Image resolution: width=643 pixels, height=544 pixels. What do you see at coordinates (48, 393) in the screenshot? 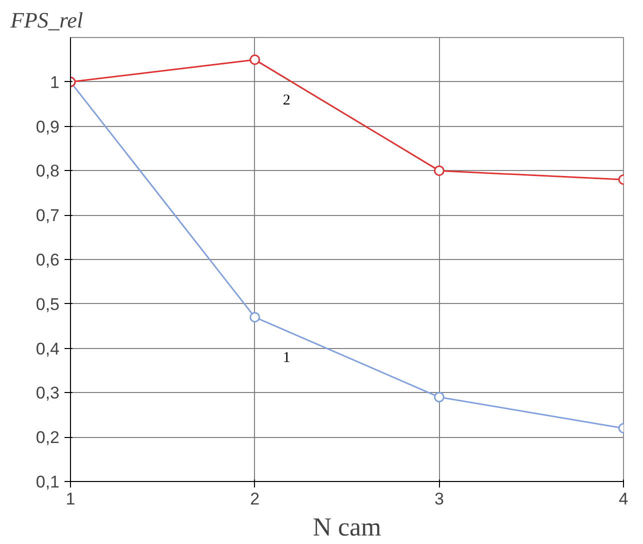
I see `y-tick-label: 0,3` at bounding box center [48, 393].